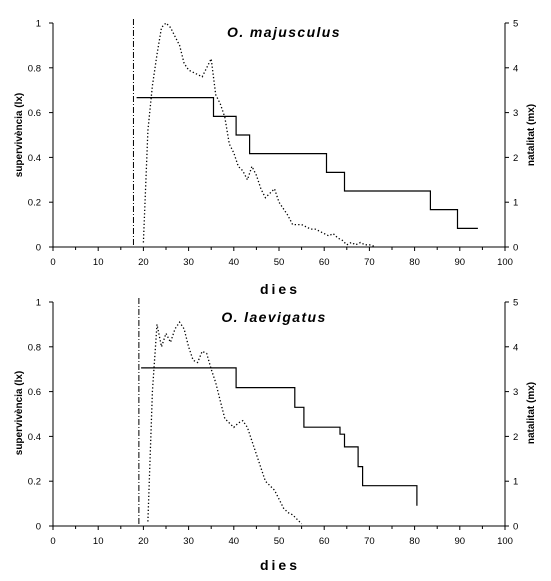 The height and width of the screenshot is (581, 551). I want to click on chart-title: O. laevigatus, so click(273, 317).